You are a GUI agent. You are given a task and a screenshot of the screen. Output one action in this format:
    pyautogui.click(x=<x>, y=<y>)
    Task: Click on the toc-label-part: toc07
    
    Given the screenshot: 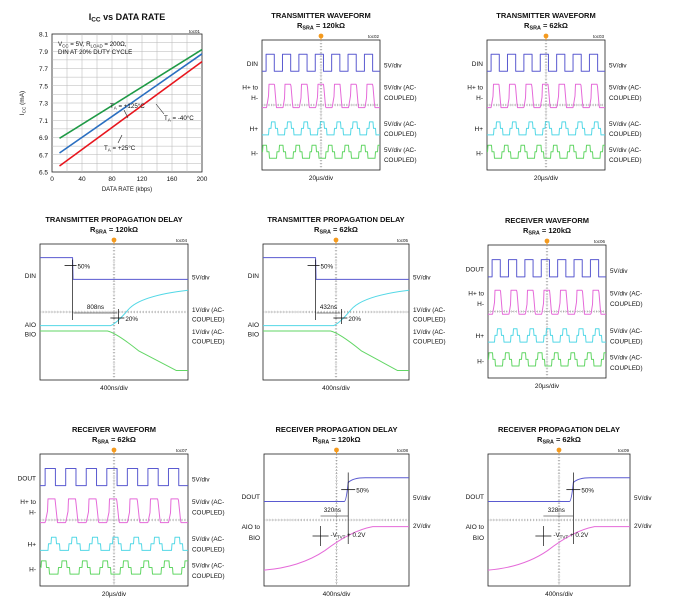 What is the action you would take?
    pyautogui.click(x=182, y=450)
    